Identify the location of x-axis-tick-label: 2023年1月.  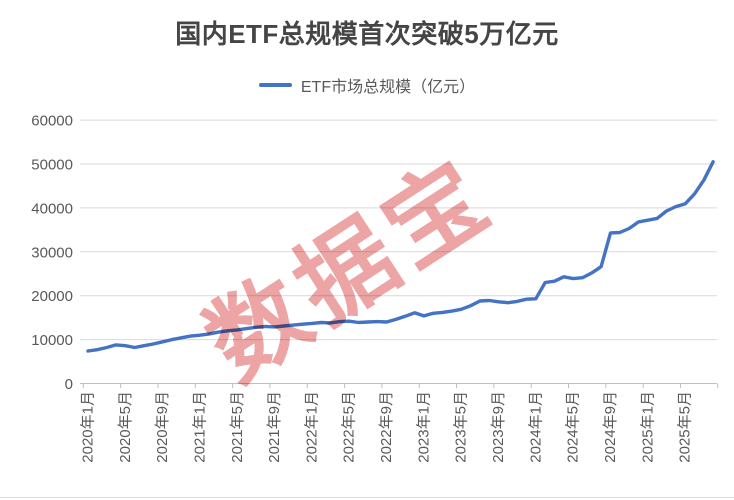
(423, 427).